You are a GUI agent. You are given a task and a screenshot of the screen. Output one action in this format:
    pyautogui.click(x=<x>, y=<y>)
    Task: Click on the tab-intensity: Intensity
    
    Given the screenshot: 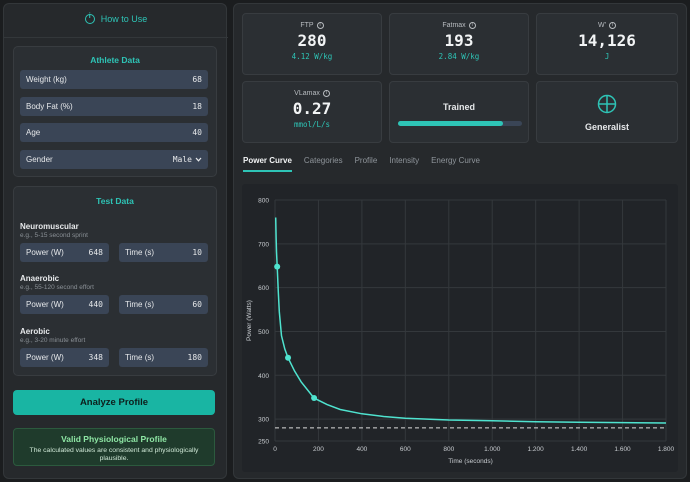 What is the action you would take?
    pyautogui.click(x=404, y=160)
    